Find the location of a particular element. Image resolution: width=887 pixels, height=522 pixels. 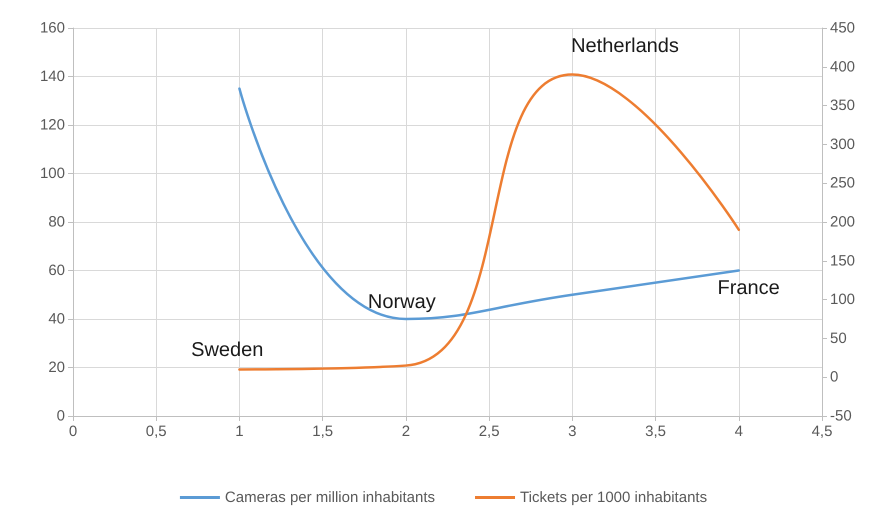

x-tick-label: 2,5 is located at coordinates (489, 431).